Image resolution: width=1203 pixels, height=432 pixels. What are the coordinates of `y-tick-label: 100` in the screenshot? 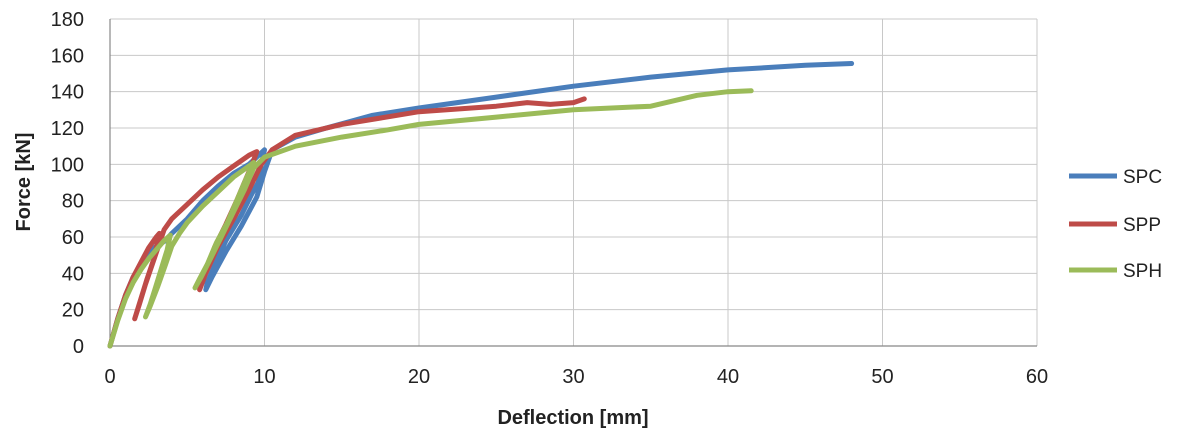 It's located at (67, 165).